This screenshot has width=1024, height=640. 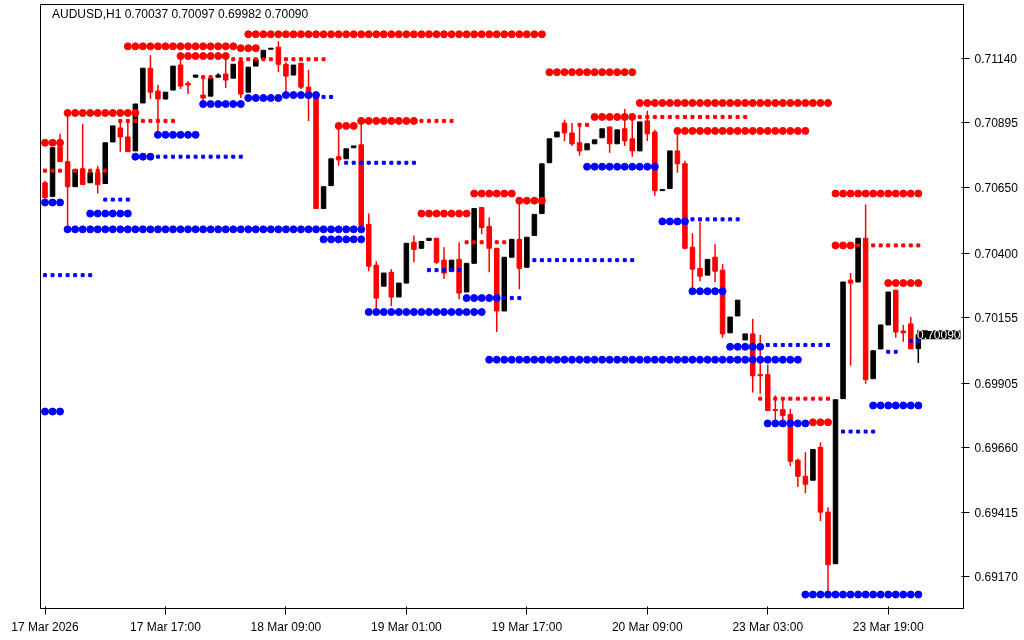 I want to click on x-tick-label: 17 Mar 17:00, so click(x=166, y=626).